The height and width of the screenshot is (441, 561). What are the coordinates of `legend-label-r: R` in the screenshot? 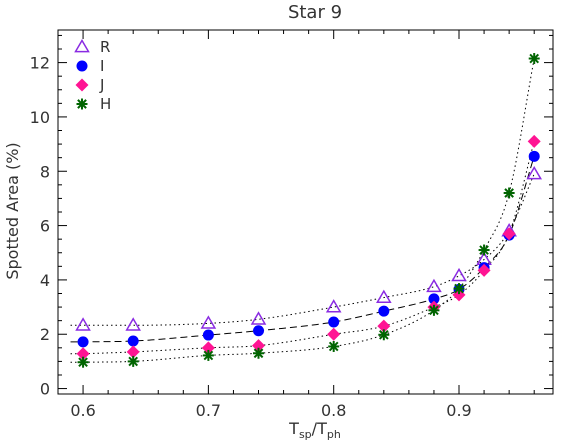 It's located at (105, 47).